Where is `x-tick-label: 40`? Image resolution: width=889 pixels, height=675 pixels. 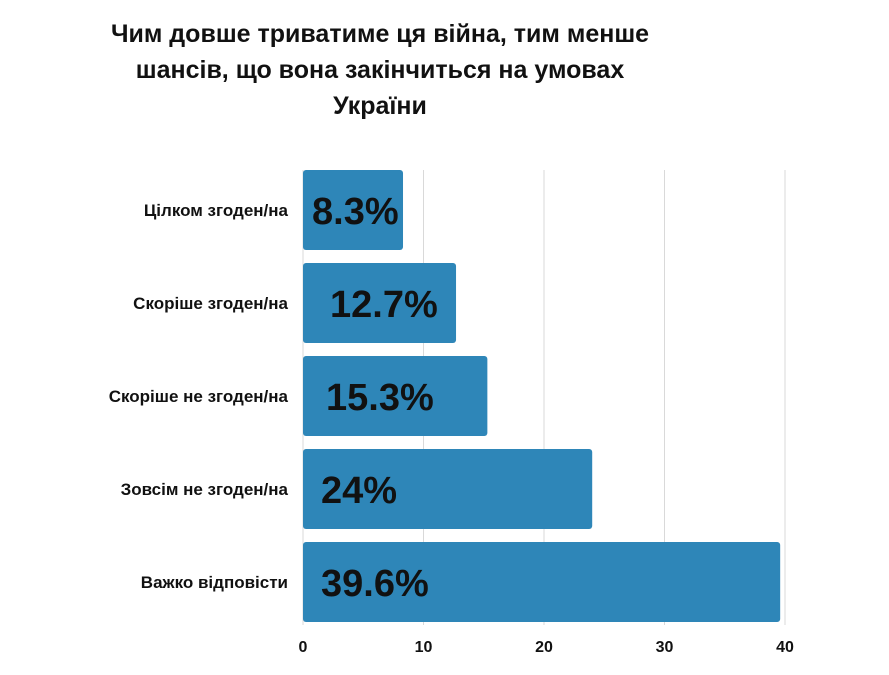
x-tick-label: 40 is located at coordinates (785, 647).